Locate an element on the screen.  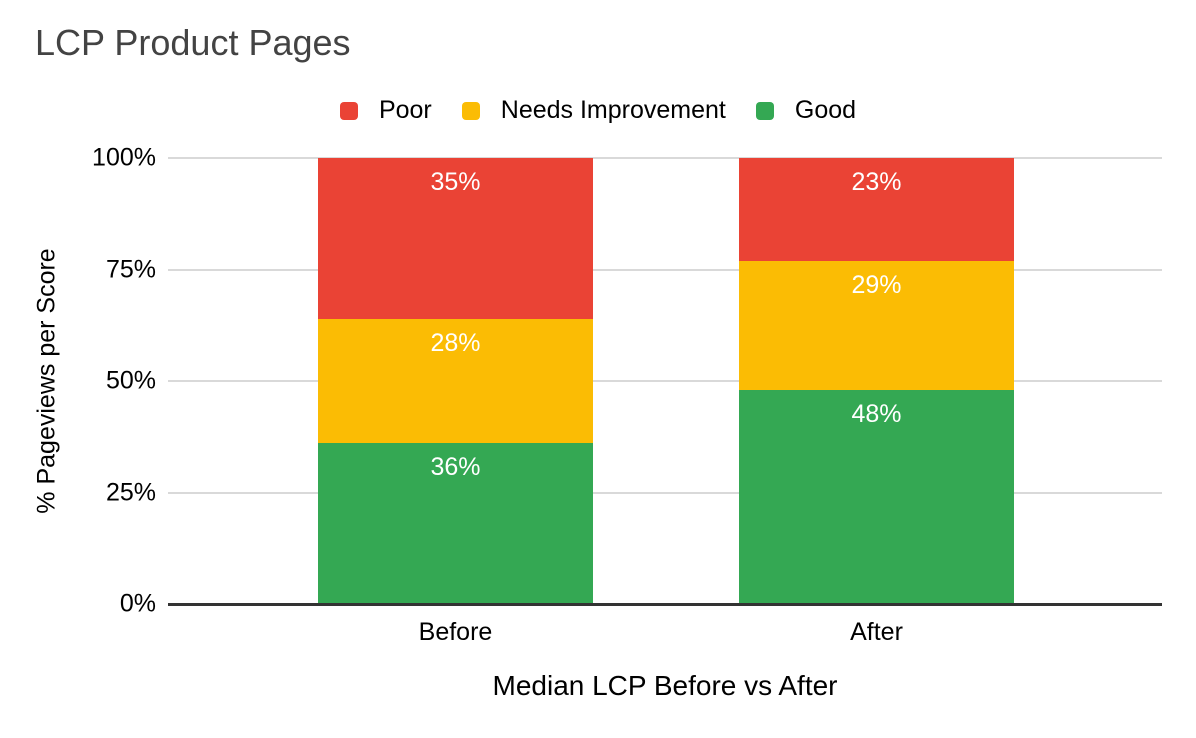
legend-item-poor: Poor is located at coordinates (385, 110).